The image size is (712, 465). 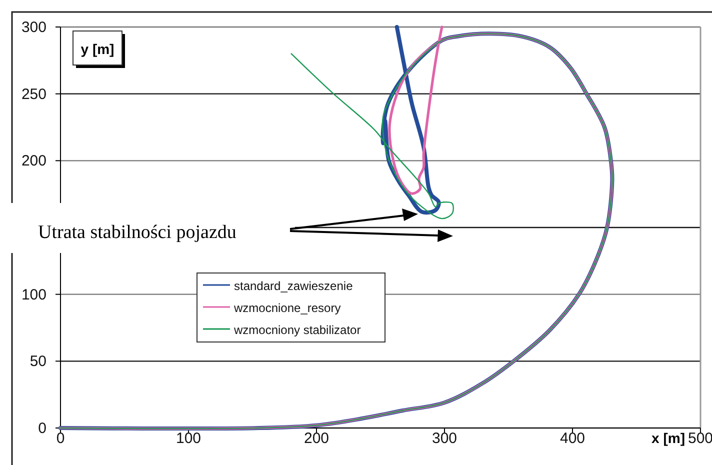 I want to click on legend-label: wzmocniony stabilizator, so click(x=297, y=330).